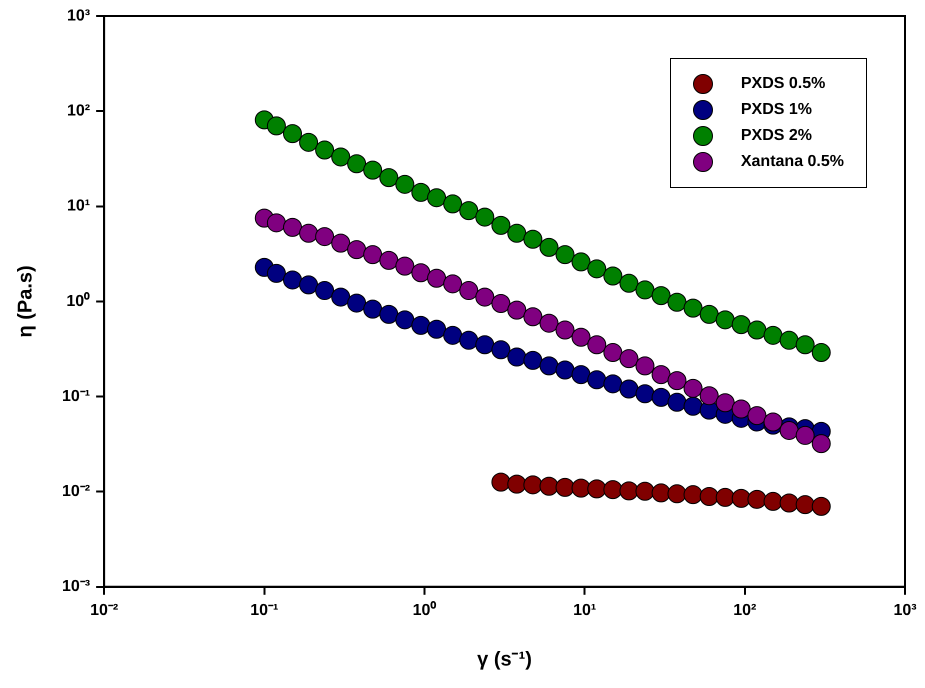  I want to click on legend-label: Xantana 0.5%, so click(792, 162).